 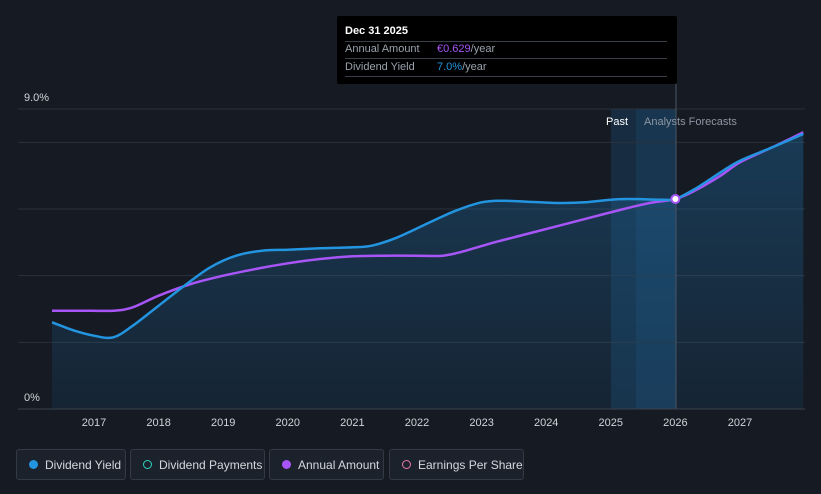 What do you see at coordinates (675, 199) in the screenshot?
I see `hover-marker` at bounding box center [675, 199].